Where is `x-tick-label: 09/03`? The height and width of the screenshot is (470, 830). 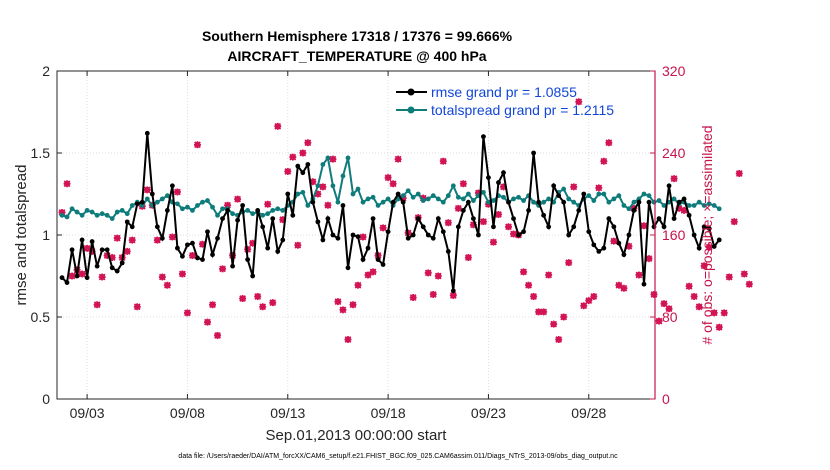
x-tick-label: 09/03 is located at coordinates (87, 413).